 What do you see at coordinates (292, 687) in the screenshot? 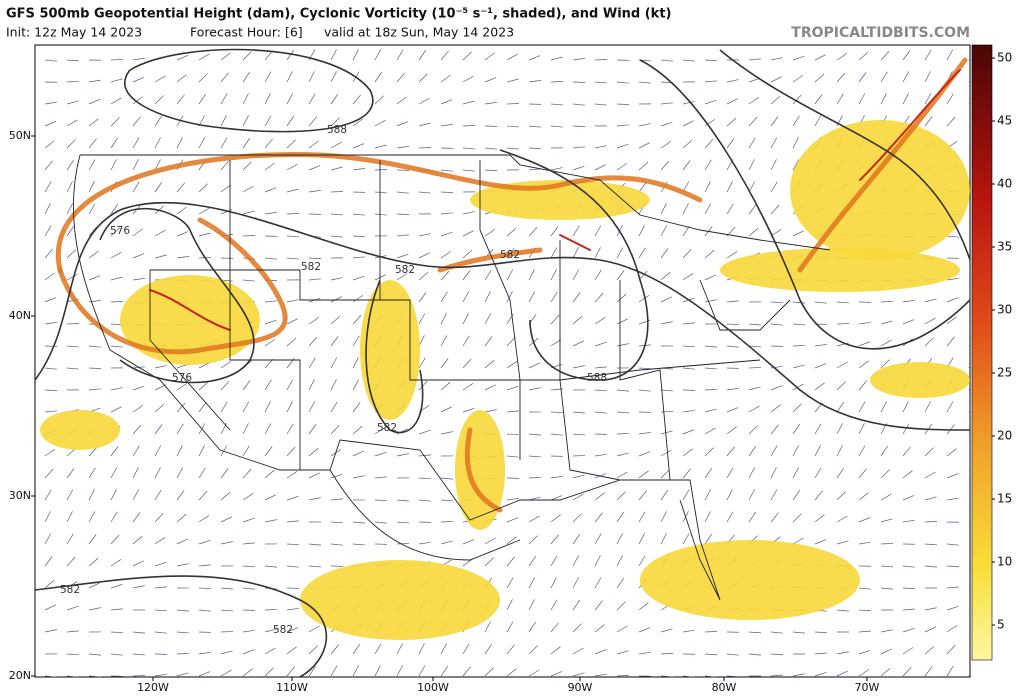
I see `longitude-label: 110W` at bounding box center [292, 687].